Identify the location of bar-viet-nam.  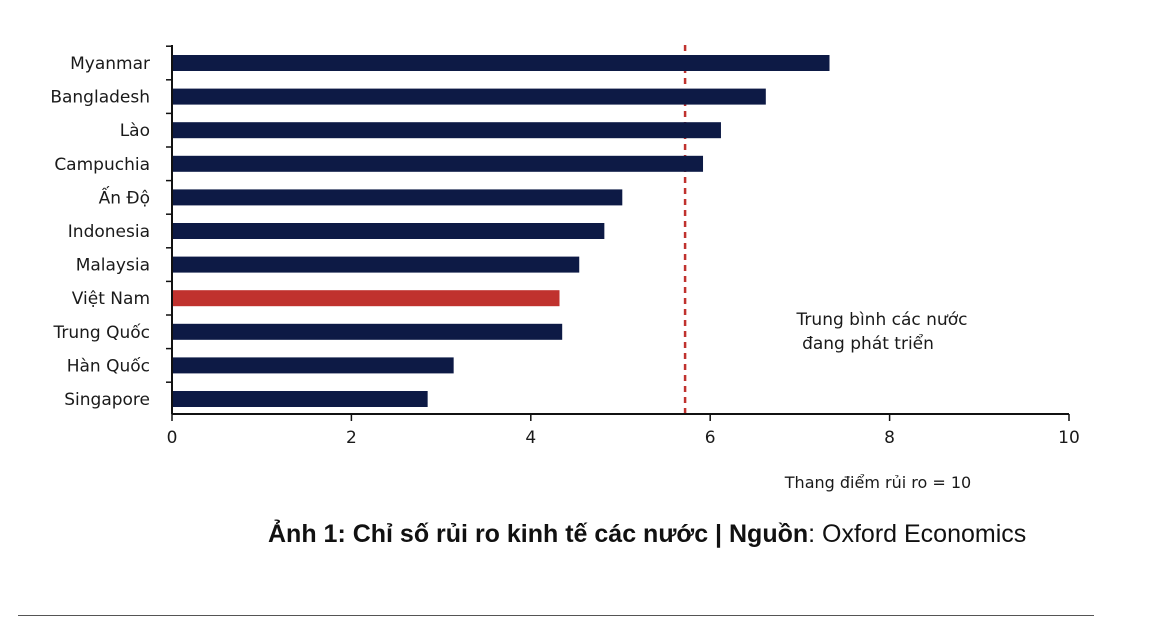
(366, 298).